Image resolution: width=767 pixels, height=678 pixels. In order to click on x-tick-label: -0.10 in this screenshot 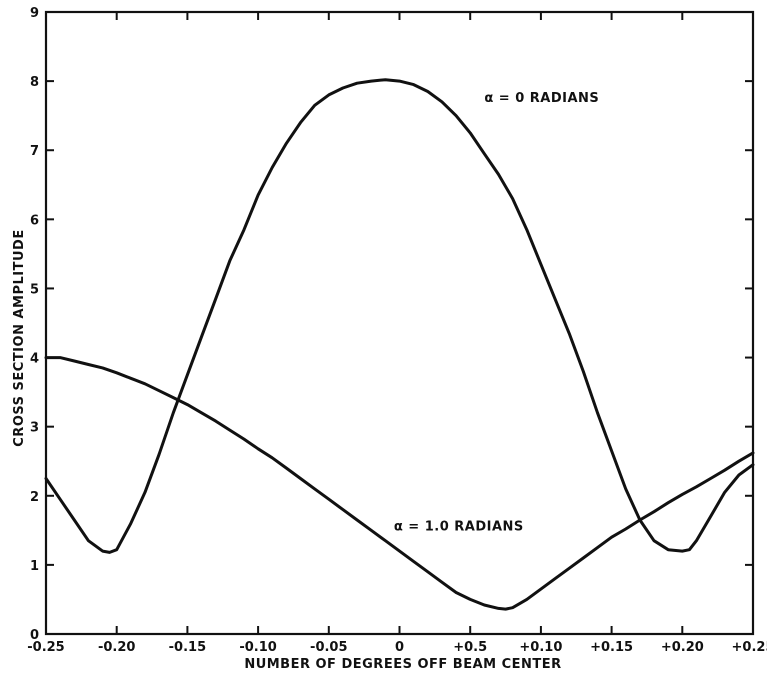, I will do `click(257, 647)`.